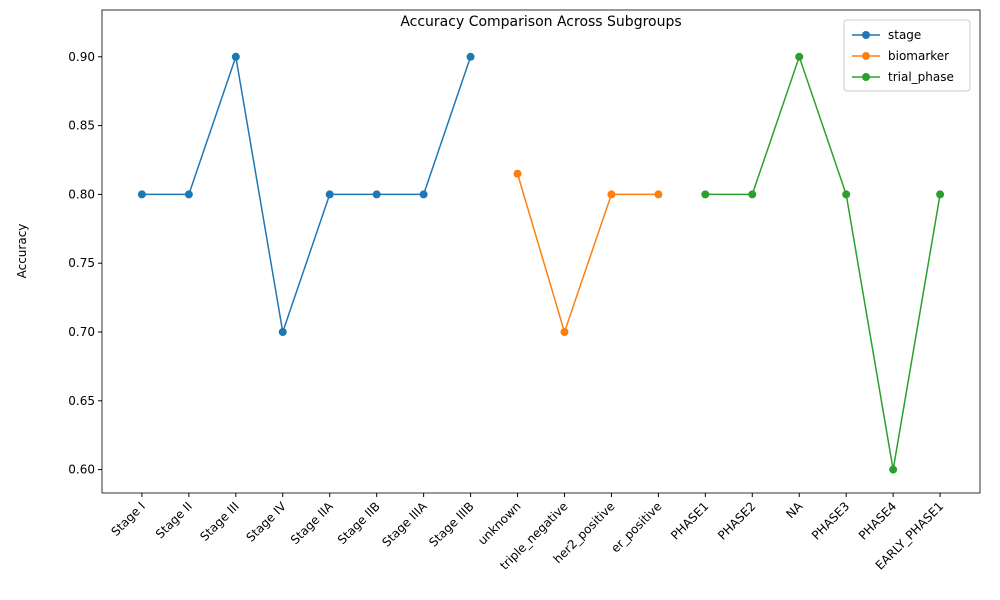  What do you see at coordinates (921, 77) in the screenshot?
I see `legend-label: trial_phase` at bounding box center [921, 77].